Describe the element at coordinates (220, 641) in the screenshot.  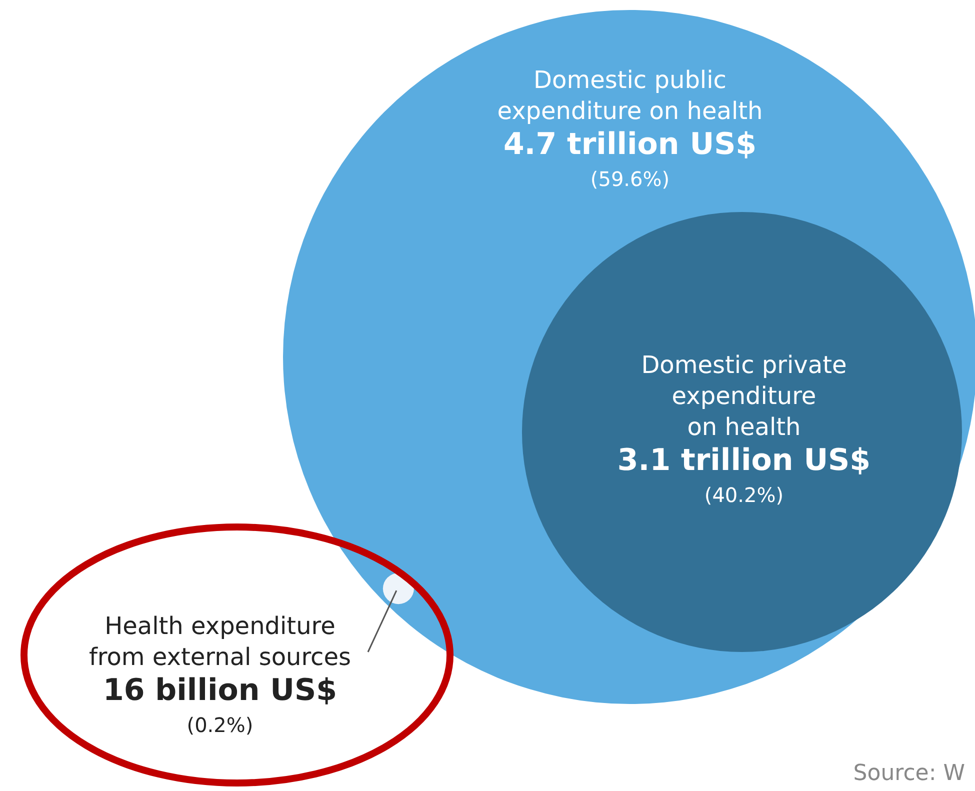
I see `category-label: Health expenditure from external sources` at that location.